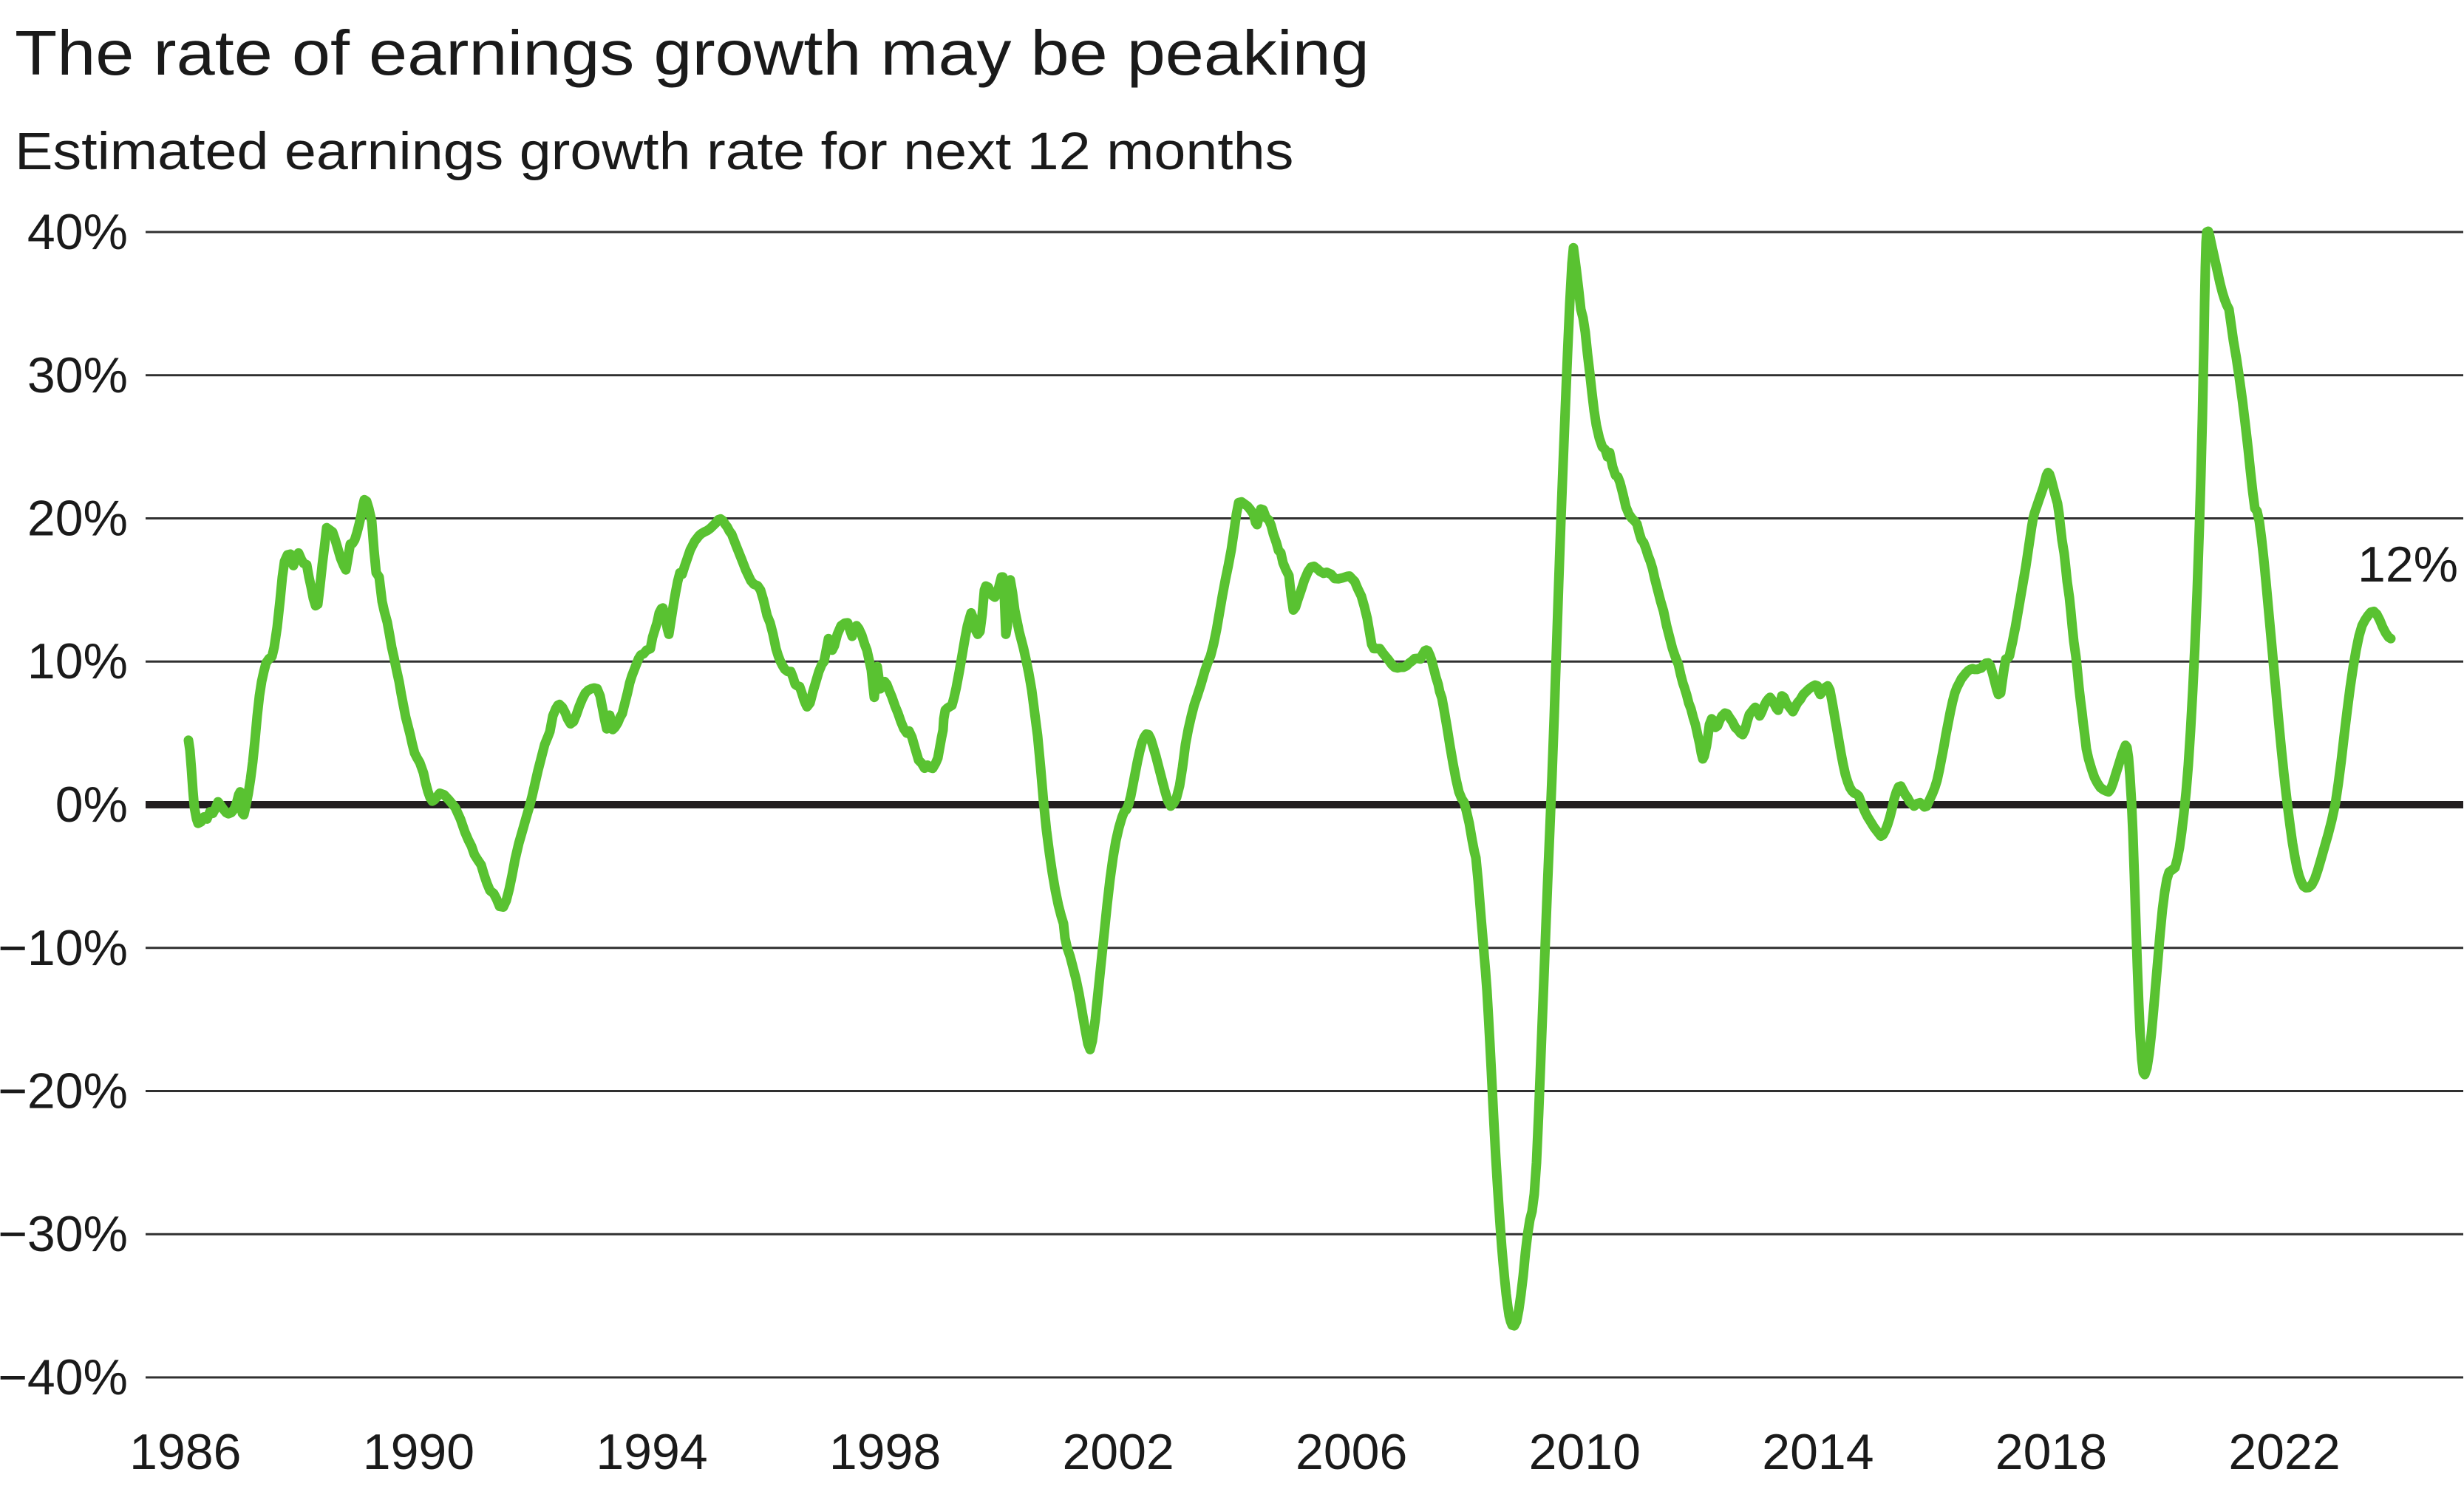 The image size is (2464, 1503). What do you see at coordinates (64, 948) in the screenshot?
I see `svg-text: −10%` at bounding box center [64, 948].